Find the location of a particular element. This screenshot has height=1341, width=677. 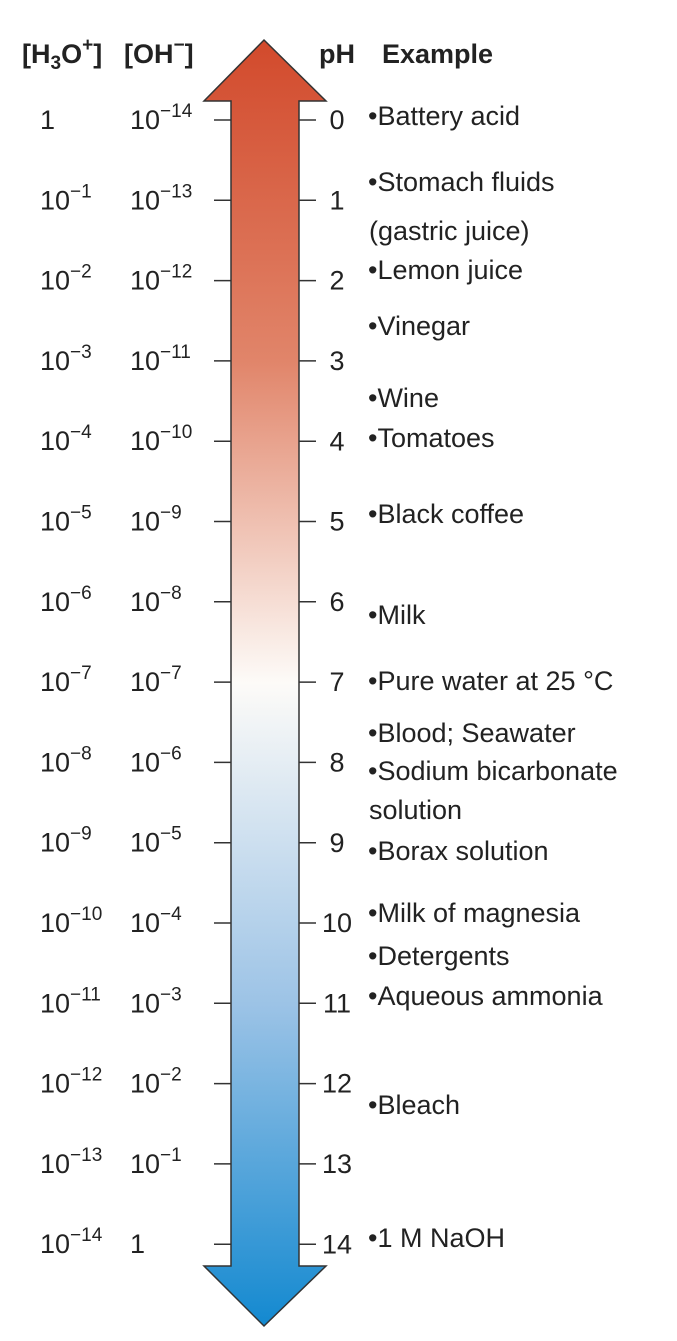

example: •Sodium bicarbonate is located at coordinates (493, 771).